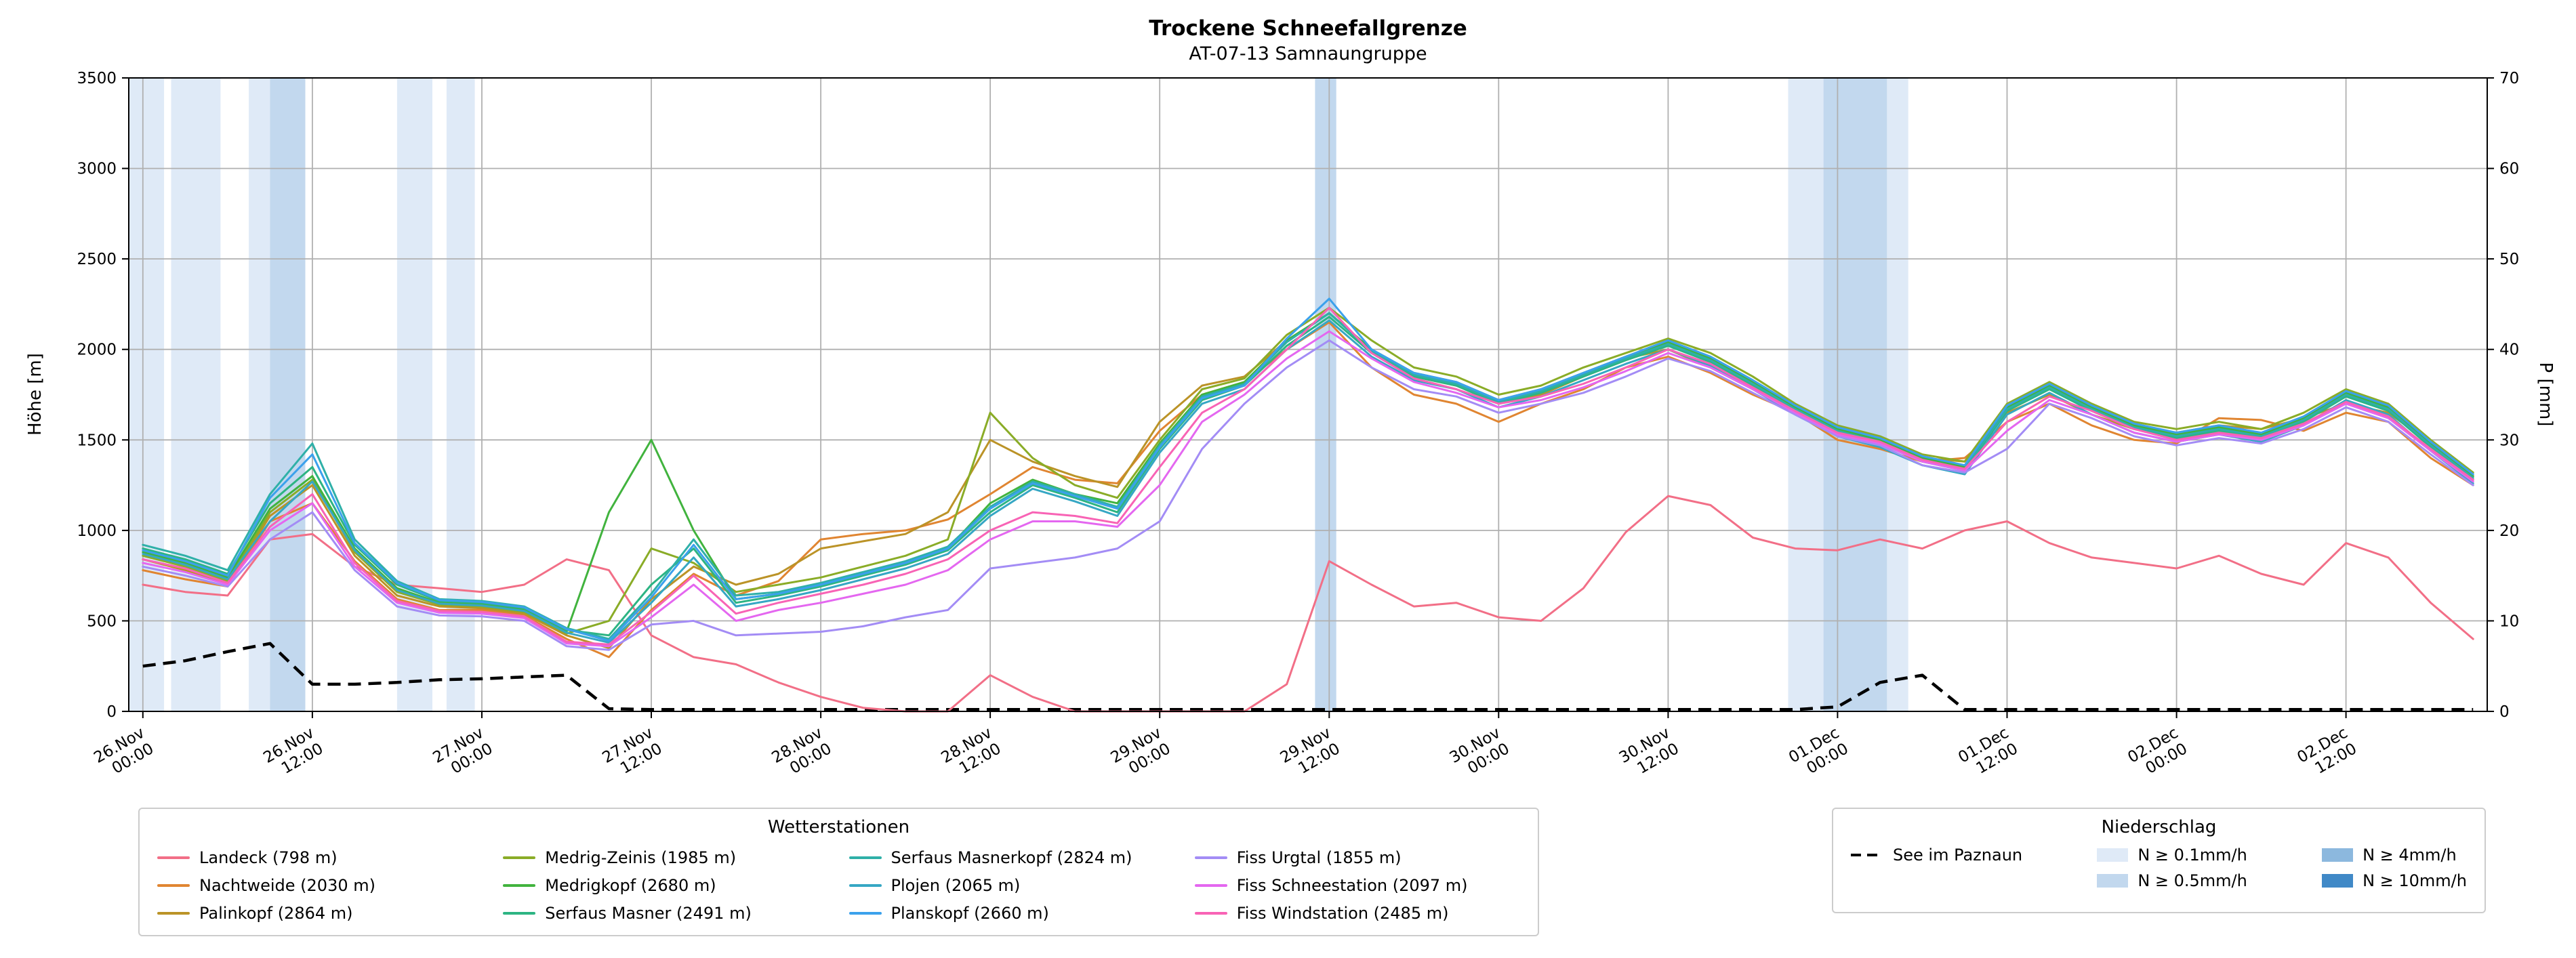 The width and height of the screenshot is (2576, 958). I want to click on y-tick-label-right: 40, so click(2509, 350).